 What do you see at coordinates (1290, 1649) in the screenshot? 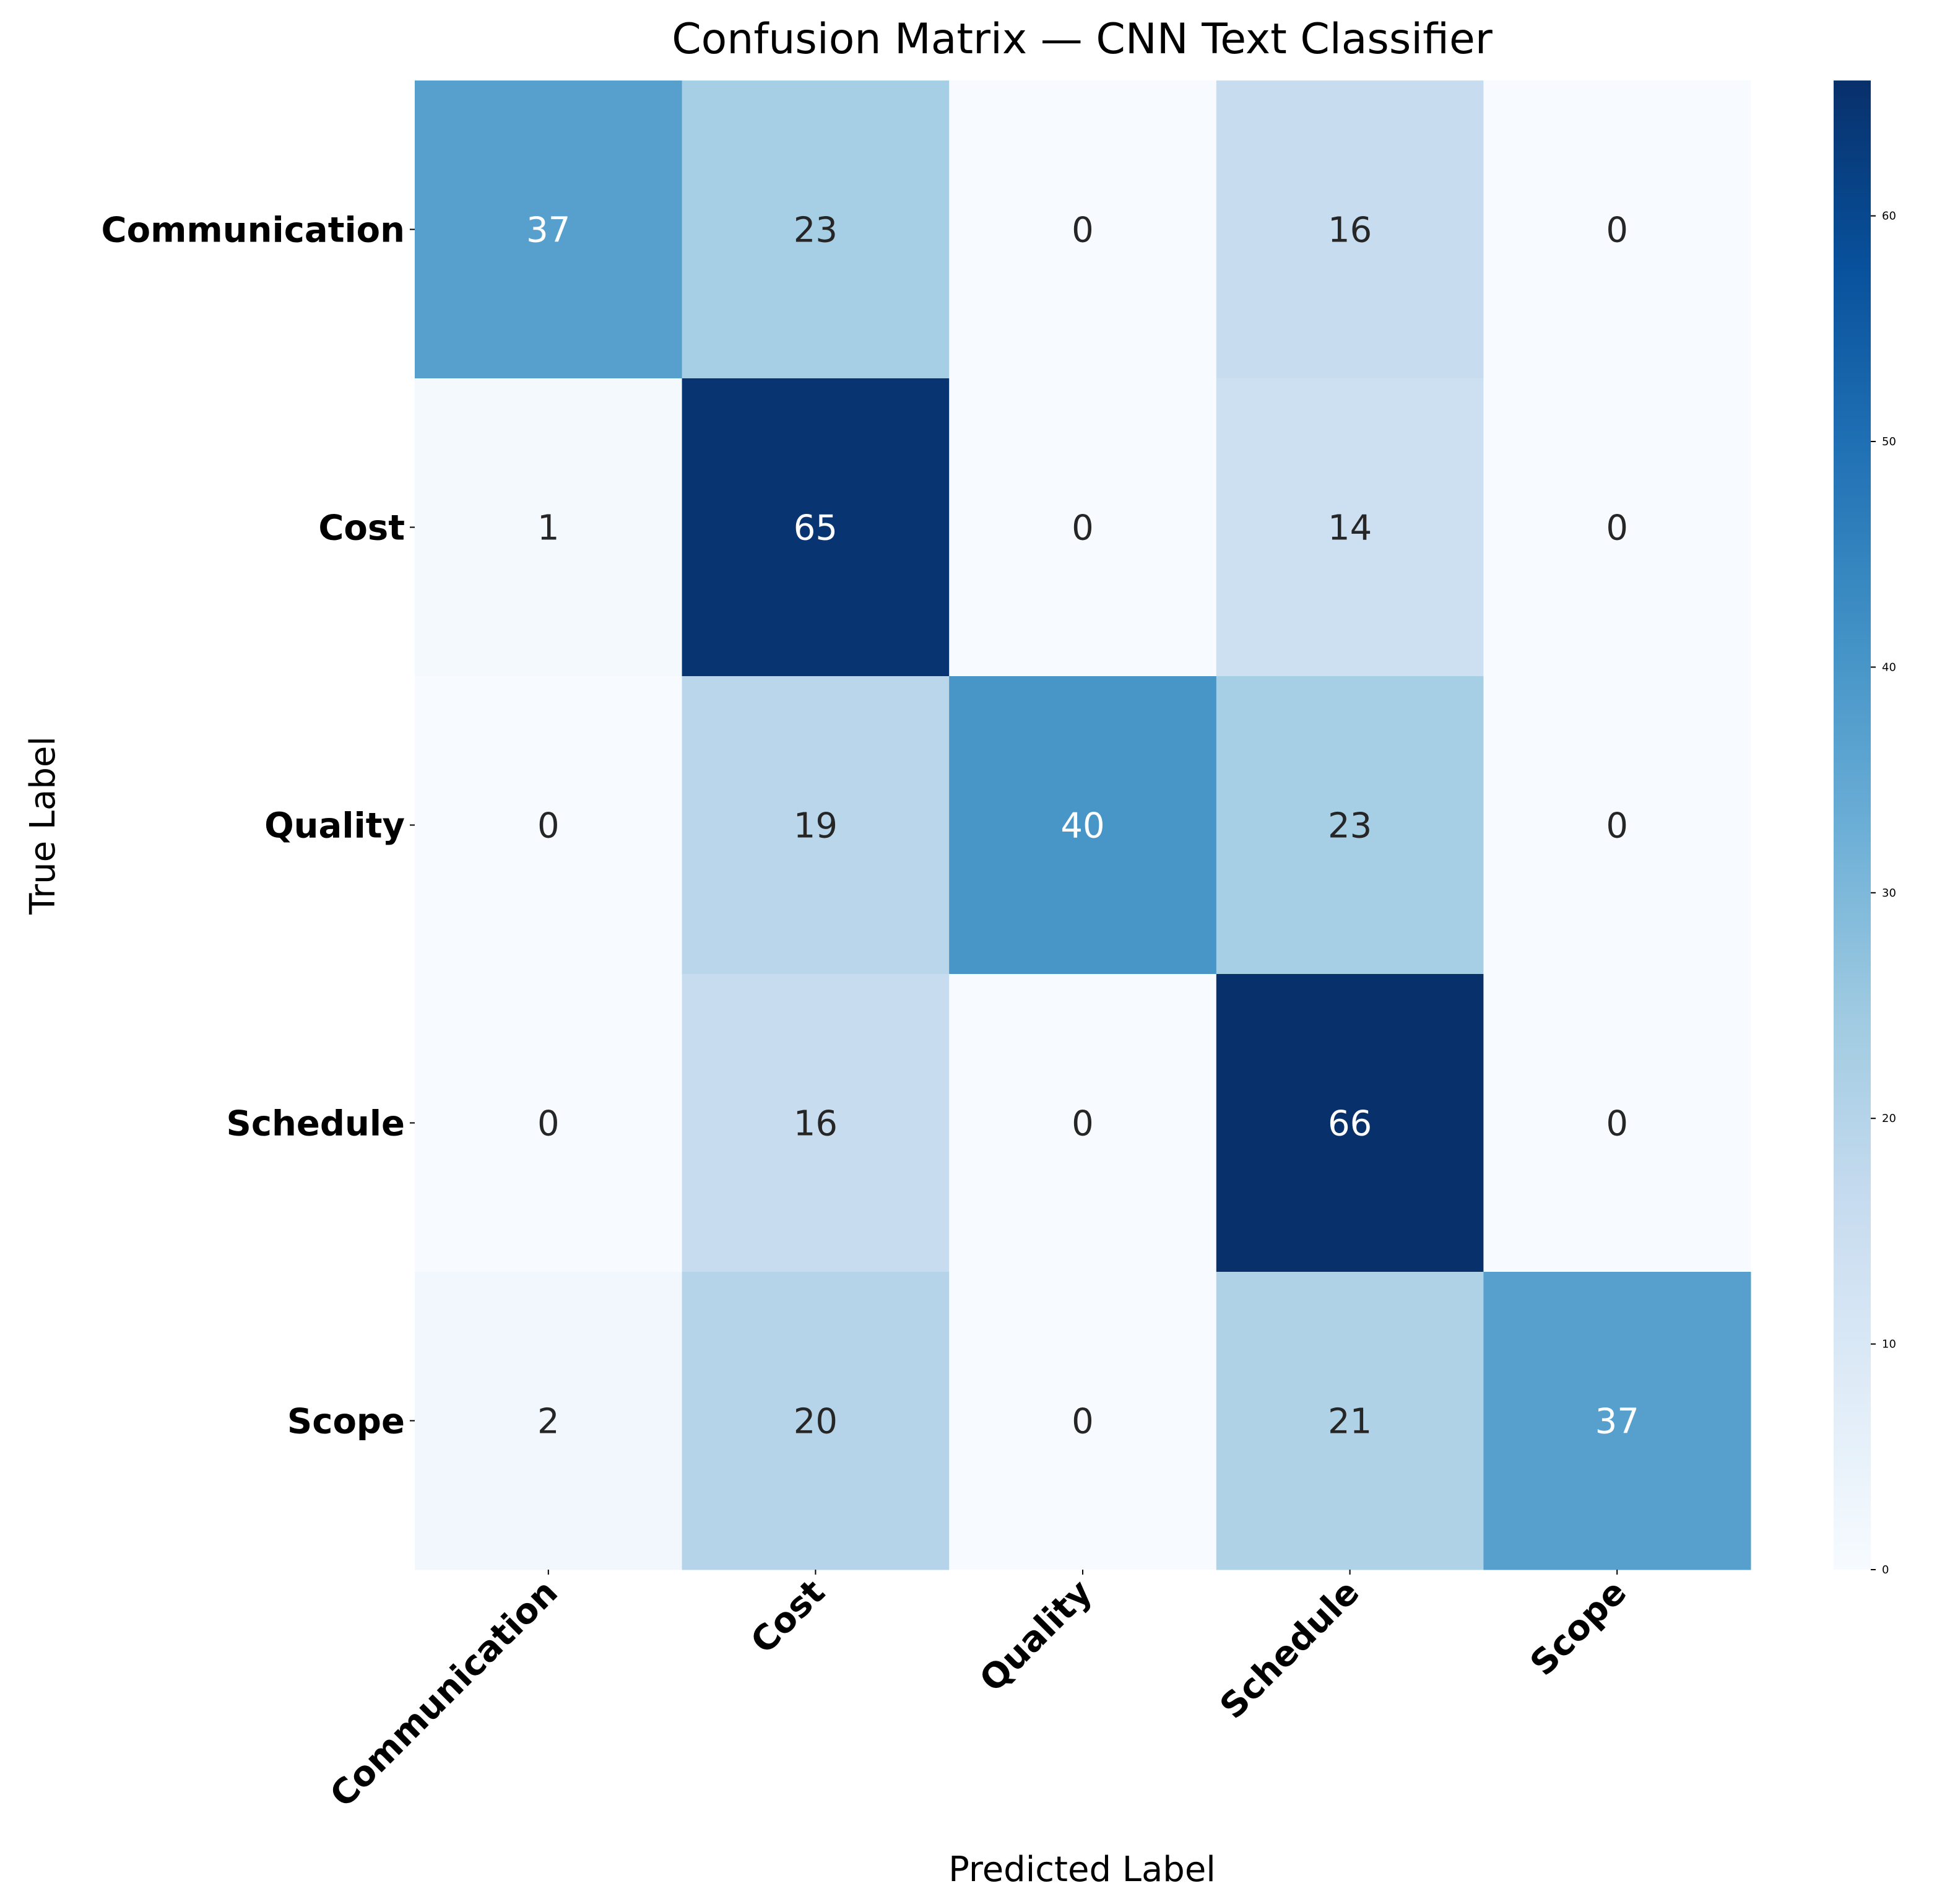
I see `x-tick-label: Schedule` at bounding box center [1290, 1649].